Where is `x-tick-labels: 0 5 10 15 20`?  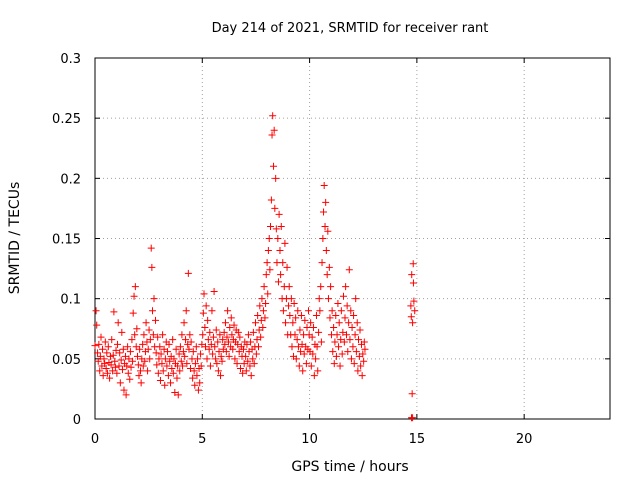
x-tick-labels: 0 5 10 15 20 is located at coordinates (312, 439).